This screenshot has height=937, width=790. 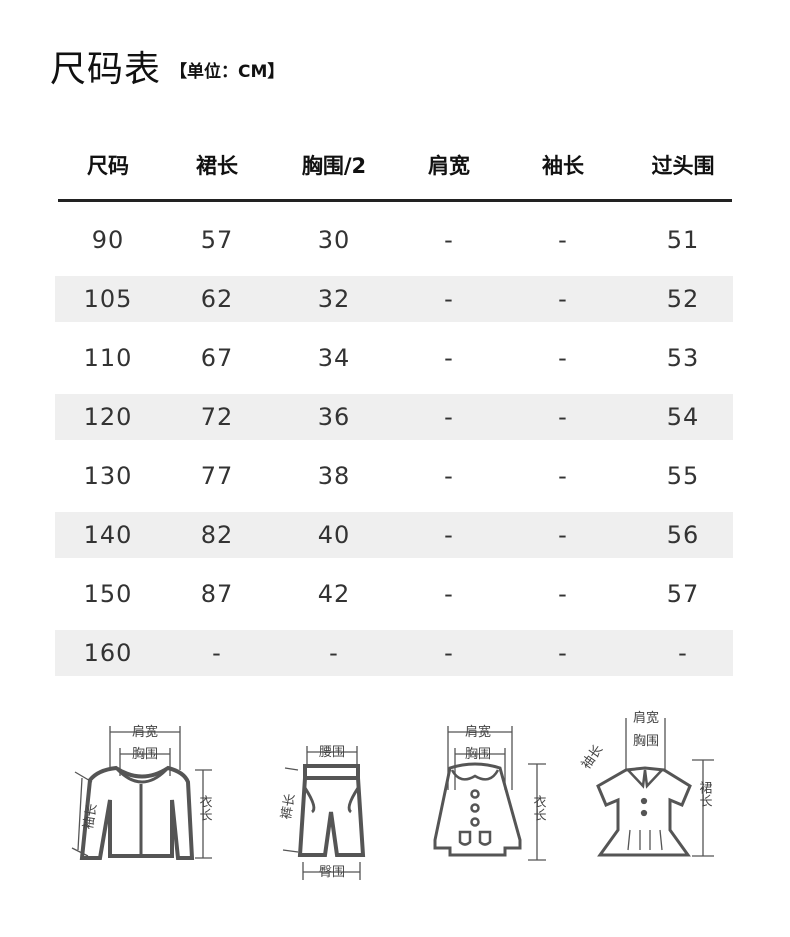 I want to click on dress-sleeve-label: 袖长, so click(x=592, y=757).